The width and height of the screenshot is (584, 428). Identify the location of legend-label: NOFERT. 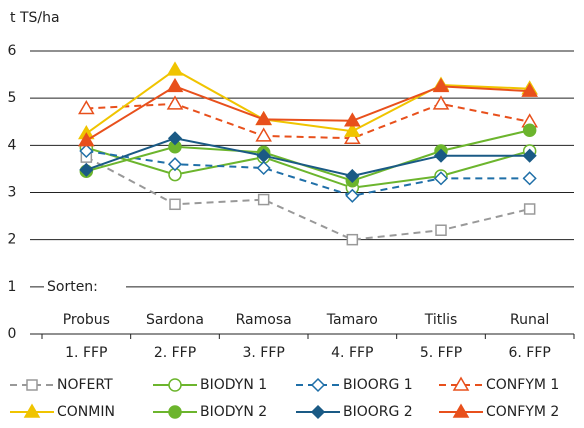
(85, 385).